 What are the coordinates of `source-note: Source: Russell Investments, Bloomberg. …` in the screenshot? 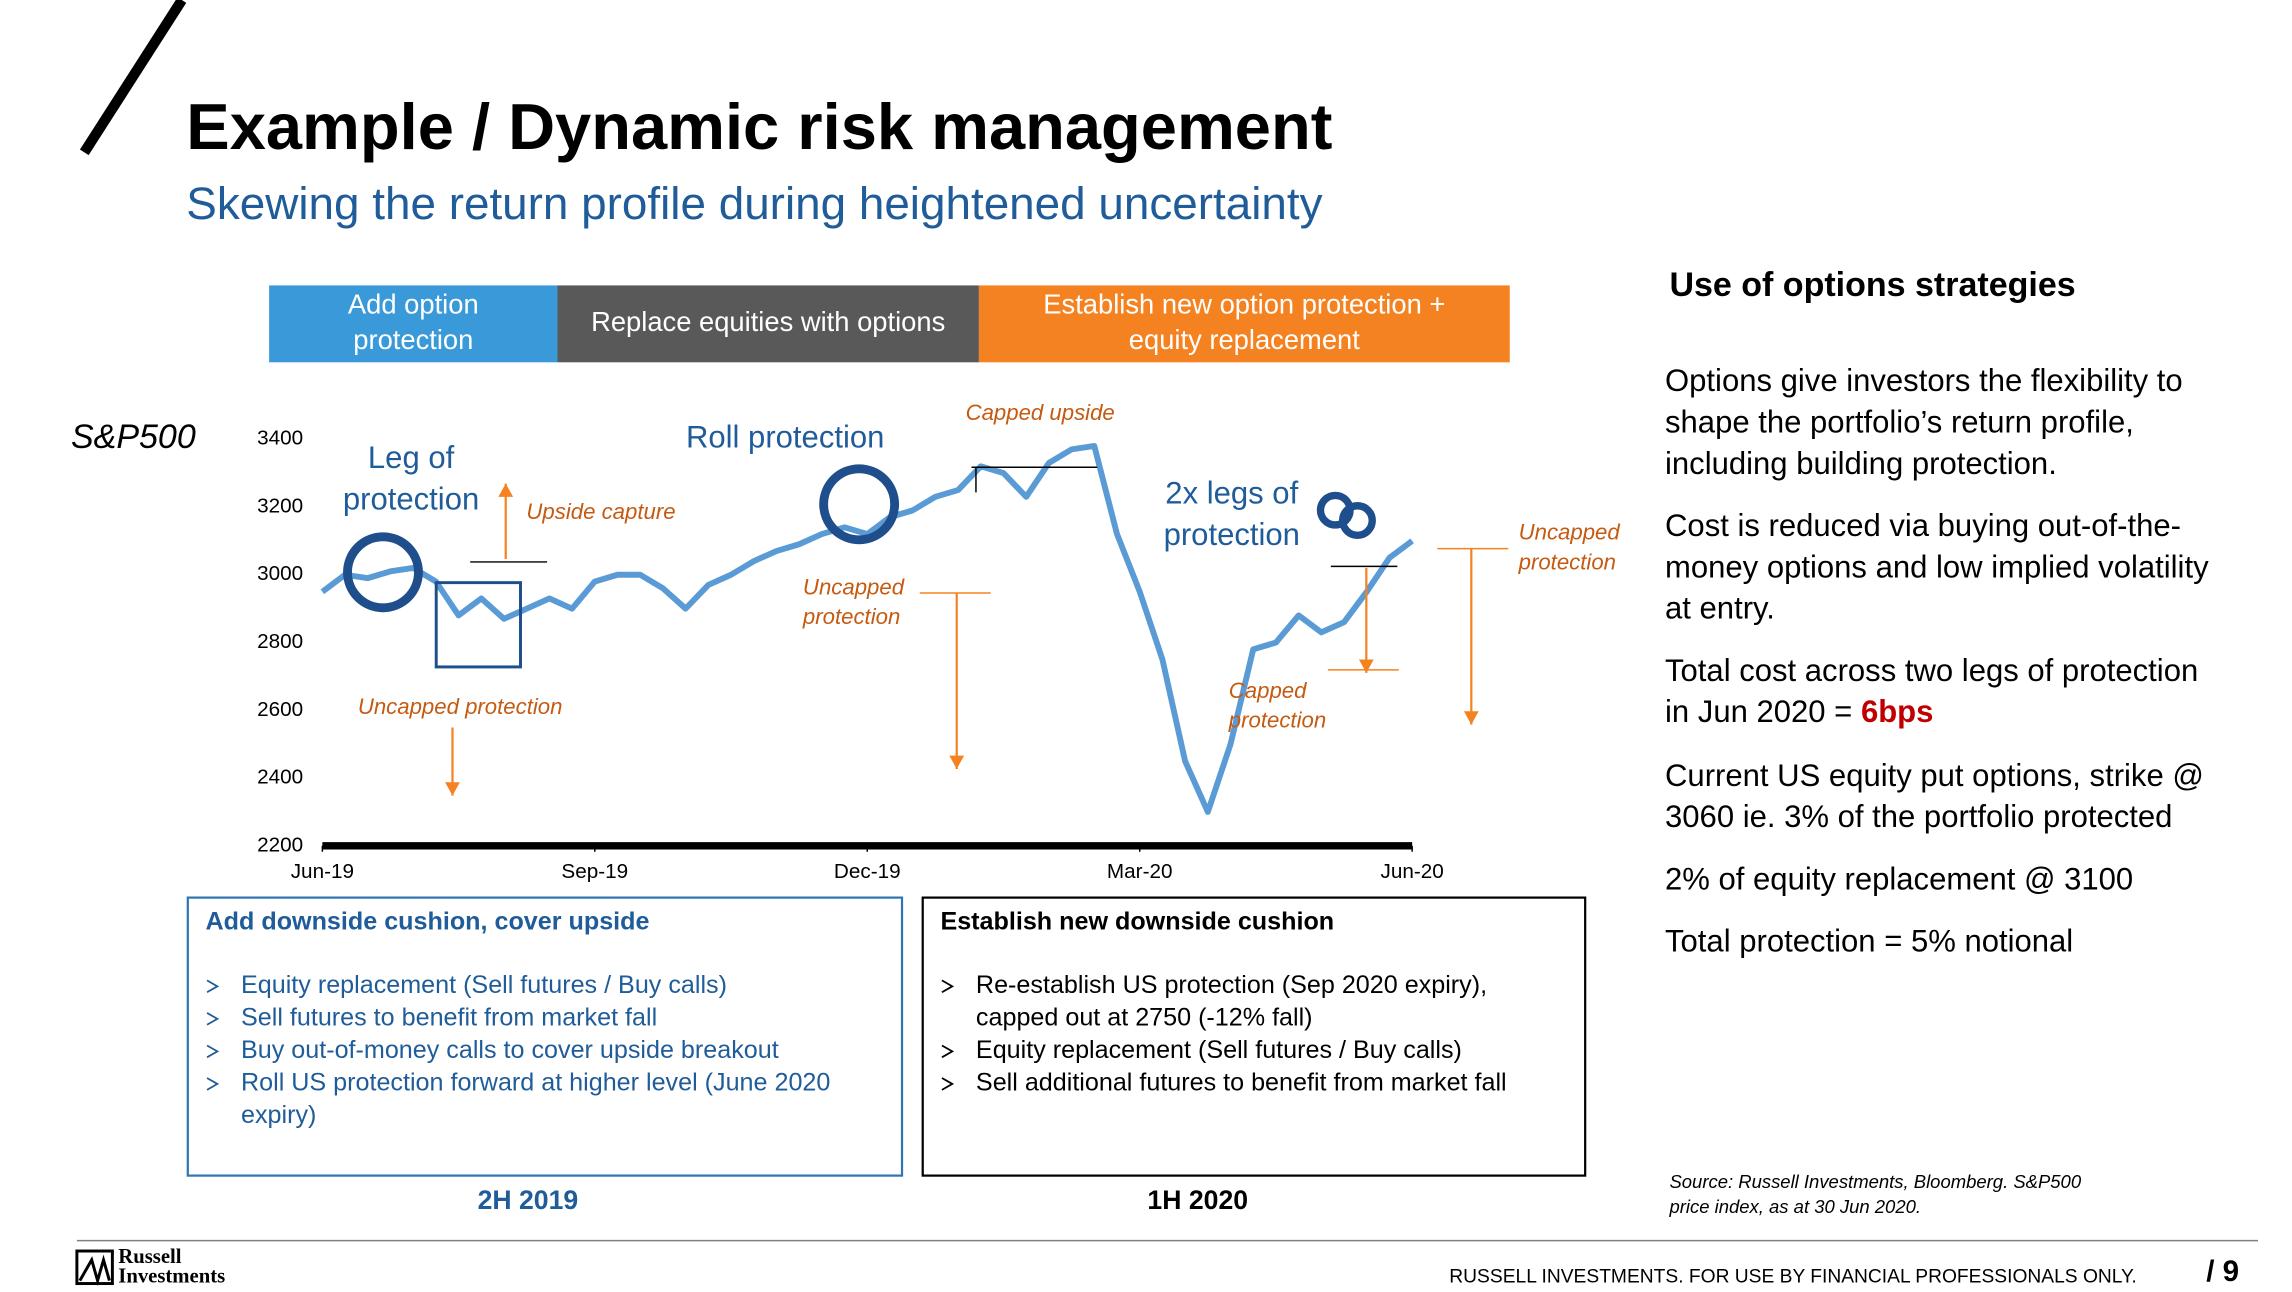 It's located at (1875, 1181).